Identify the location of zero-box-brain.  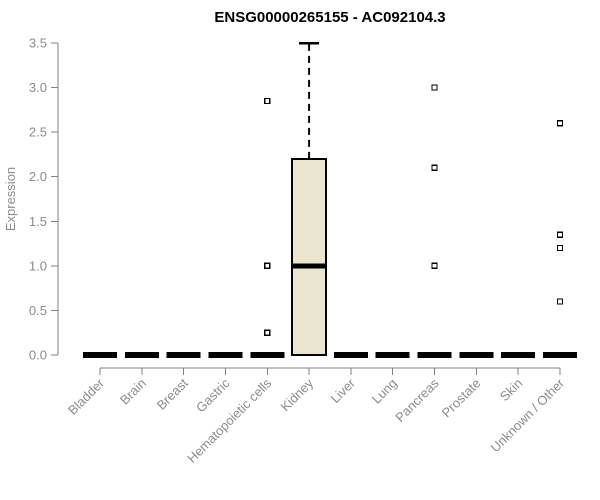
(141, 355).